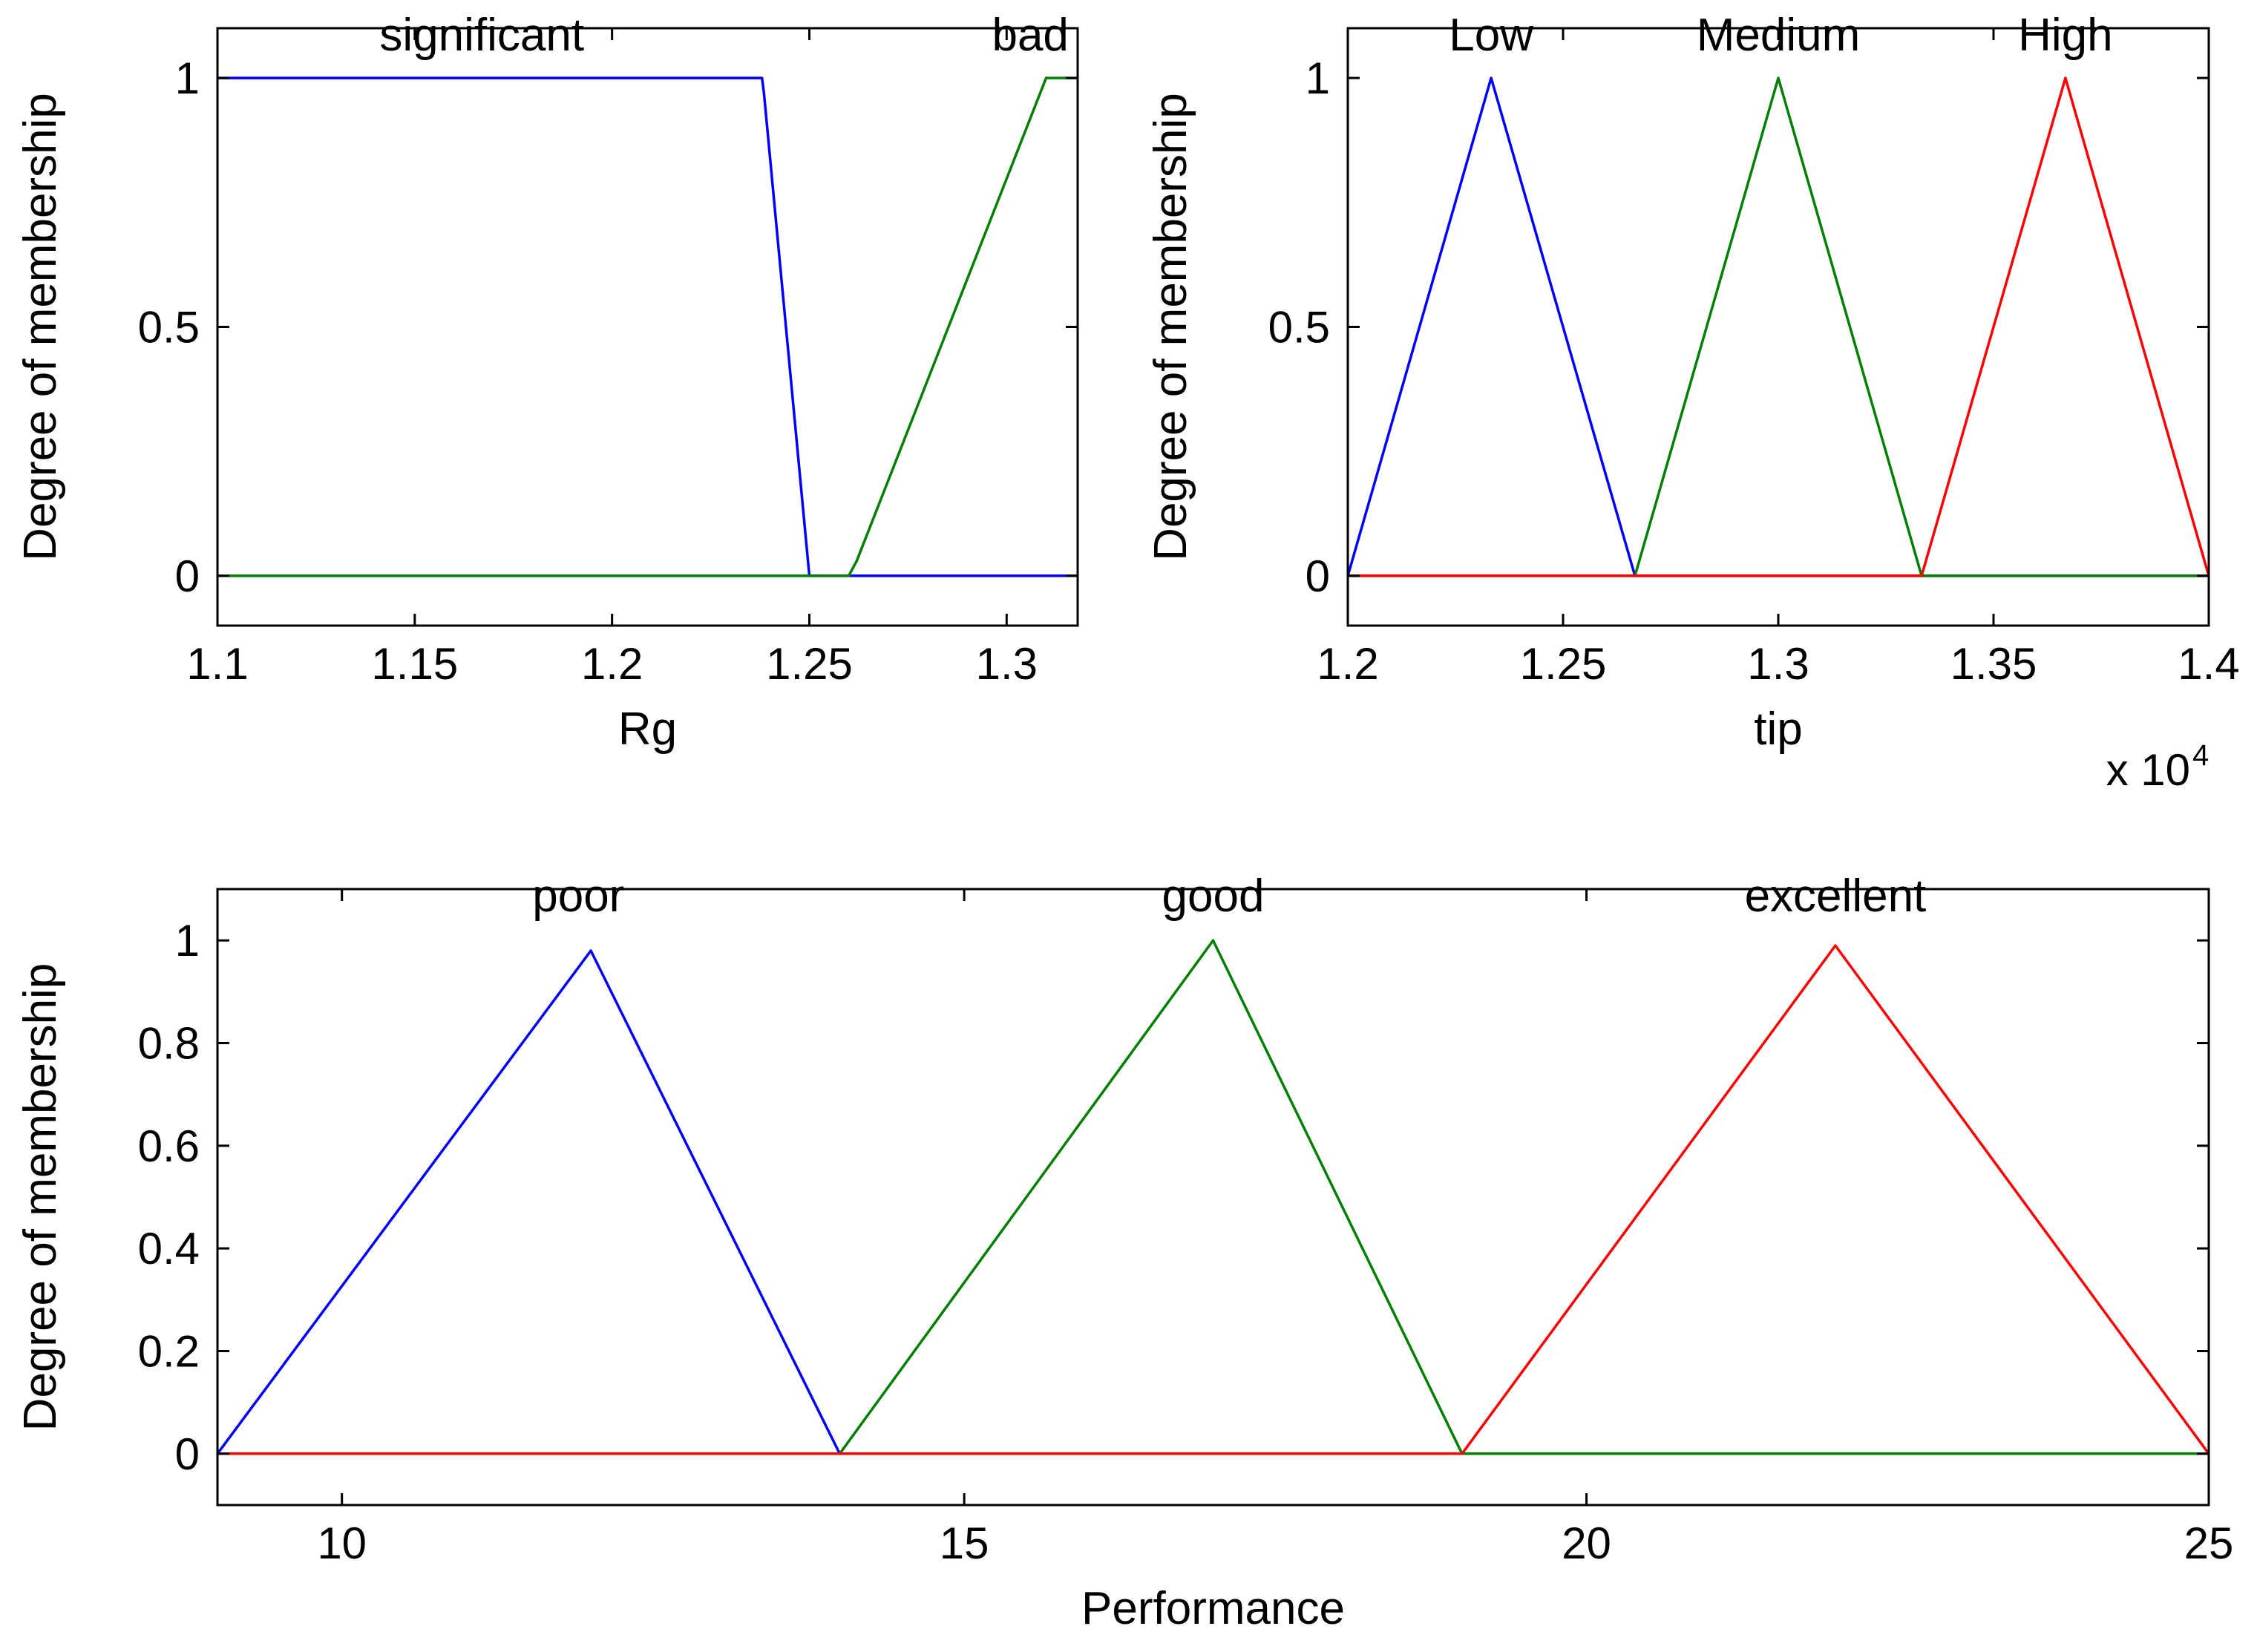 Image resolution: width=2257 pixels, height=1652 pixels. I want to click on x-exponent-power: 4, so click(2200, 755).